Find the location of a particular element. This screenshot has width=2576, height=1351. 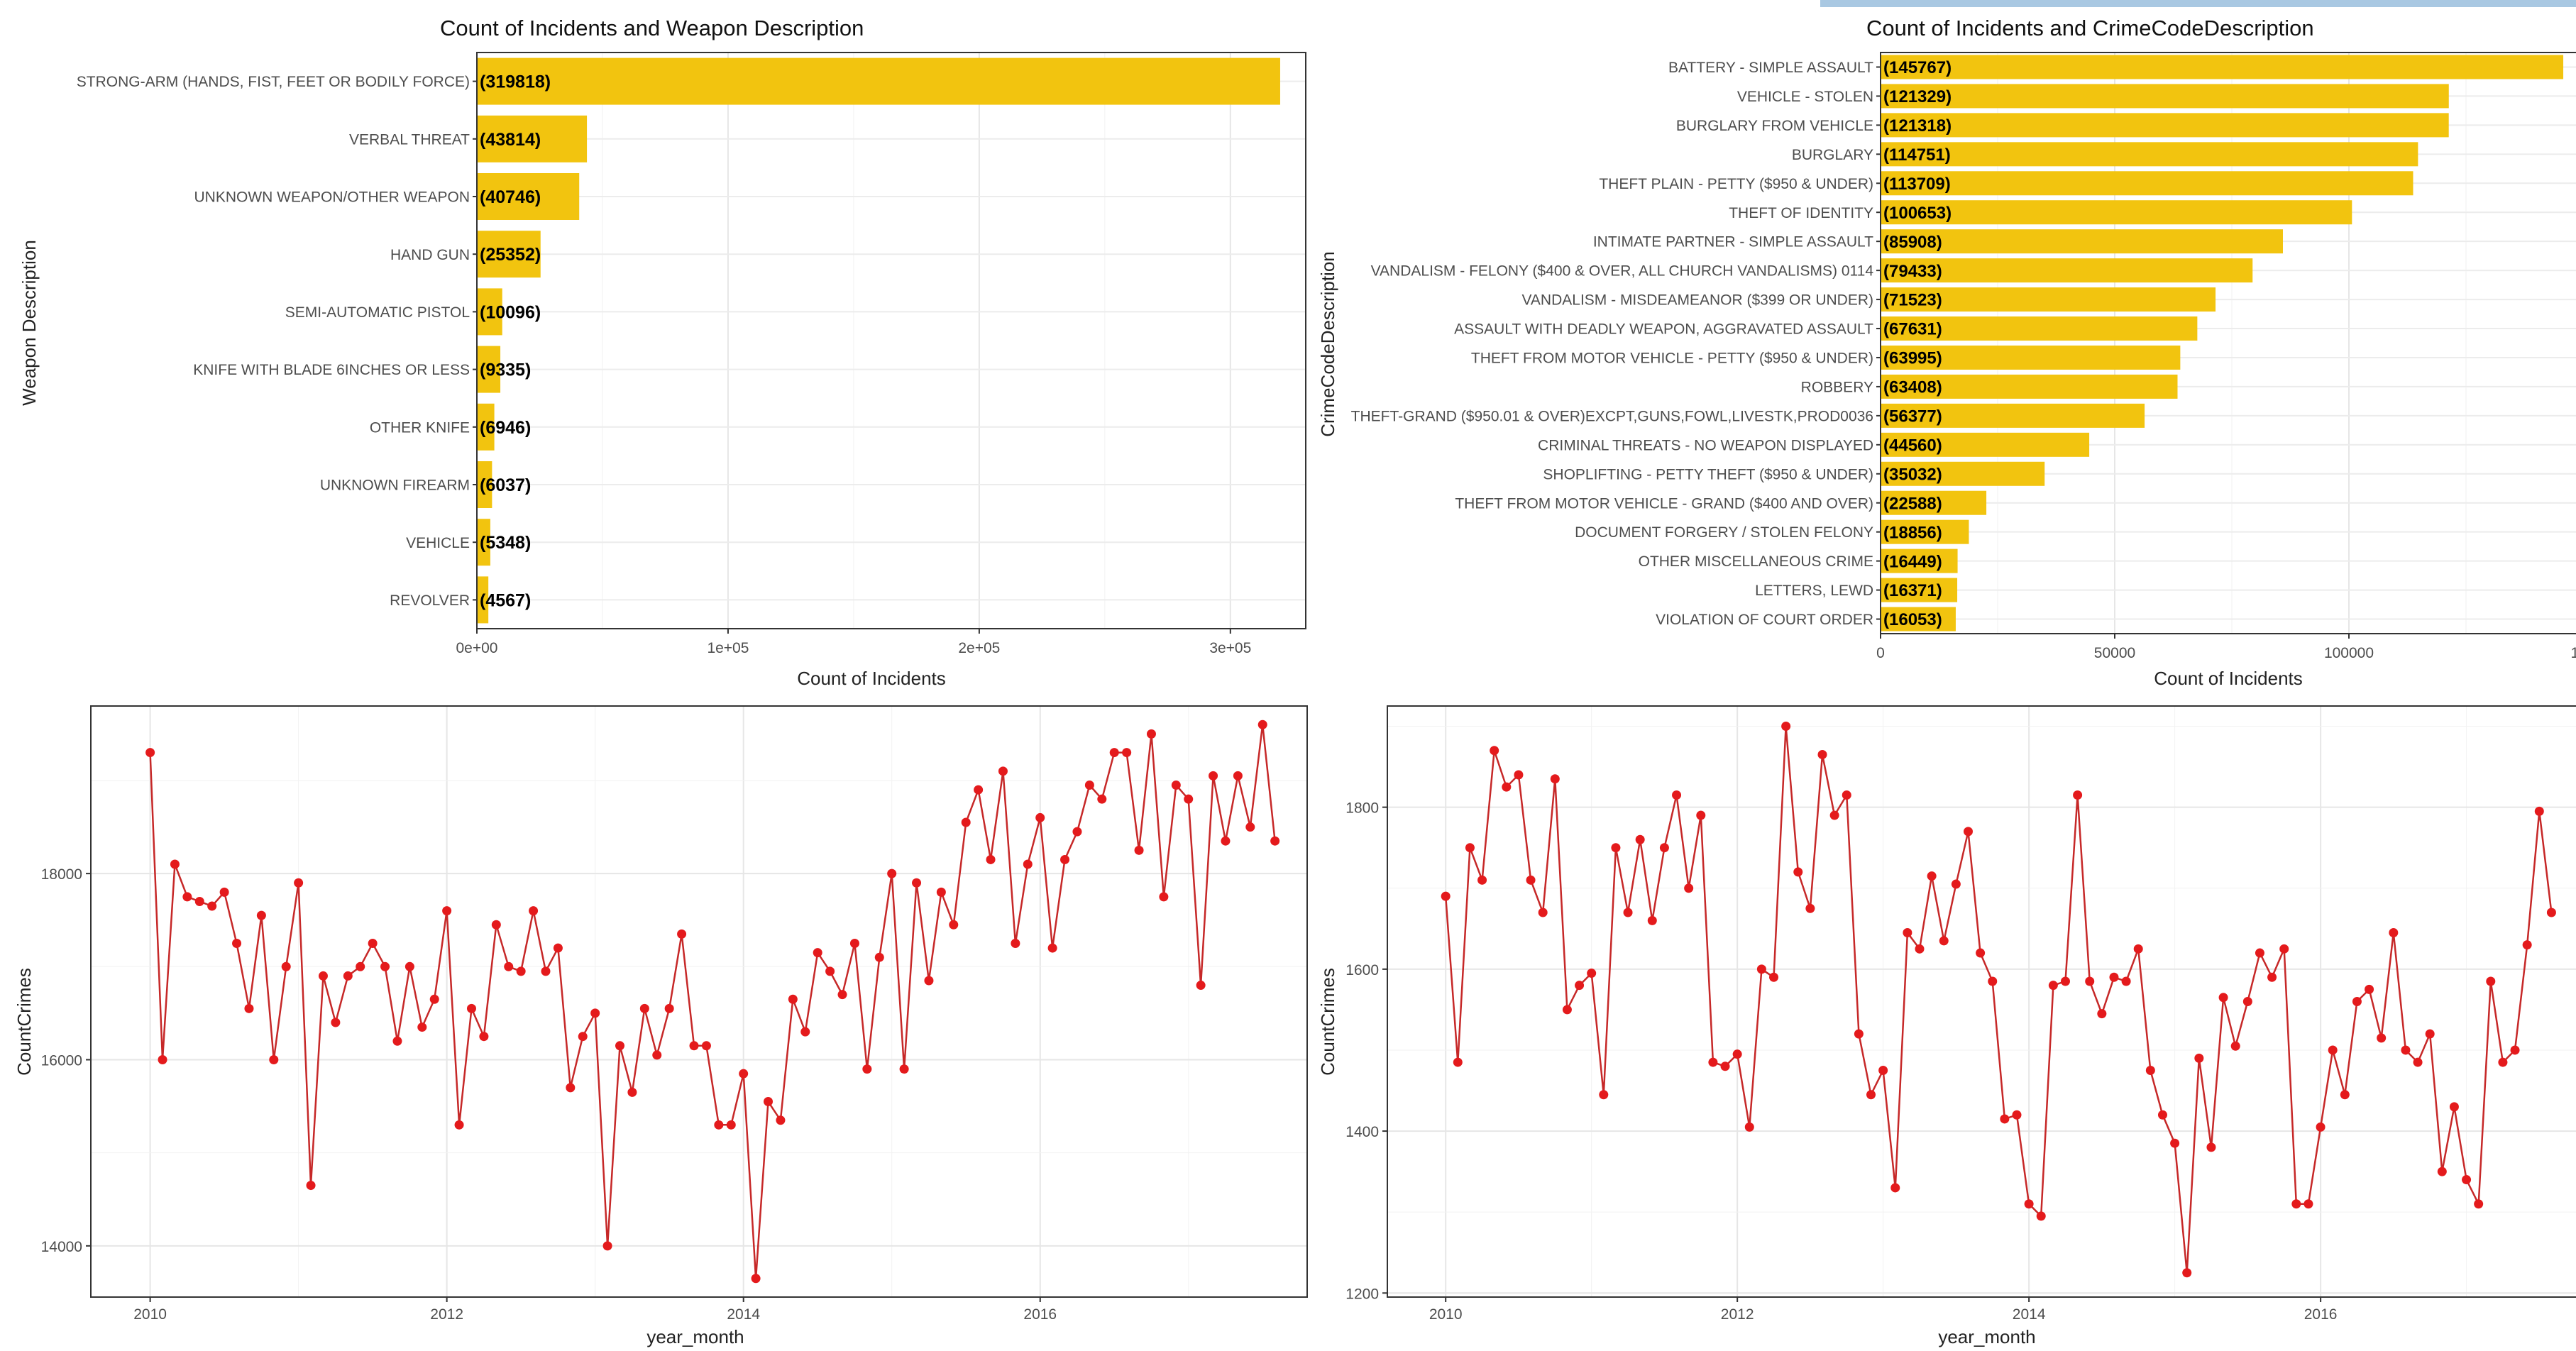

monthly-right-x-tick-label: 2010 is located at coordinates (1446, 1314).